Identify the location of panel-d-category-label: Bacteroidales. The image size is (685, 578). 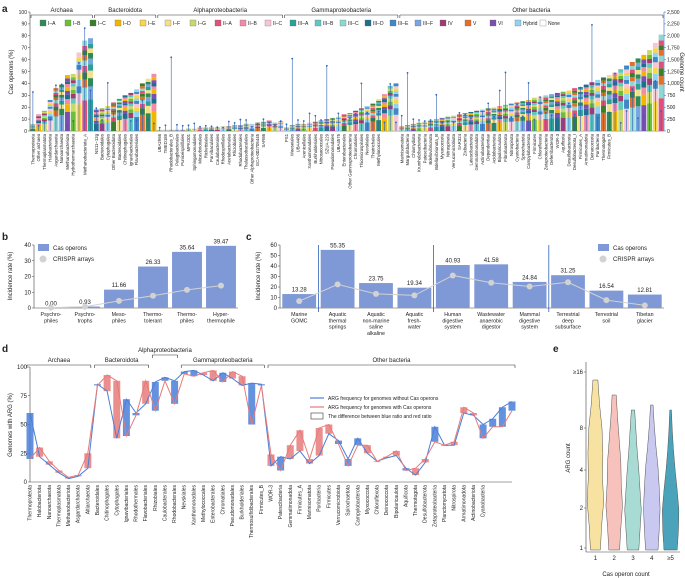
(98, 500).